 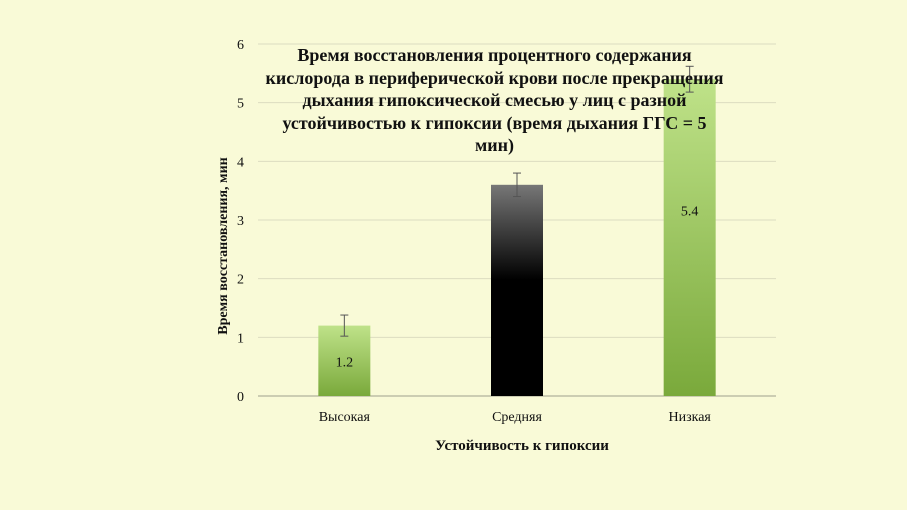 I want to click on x-tick-labels: Высокая Средняя Низкая, so click(x=515, y=417).